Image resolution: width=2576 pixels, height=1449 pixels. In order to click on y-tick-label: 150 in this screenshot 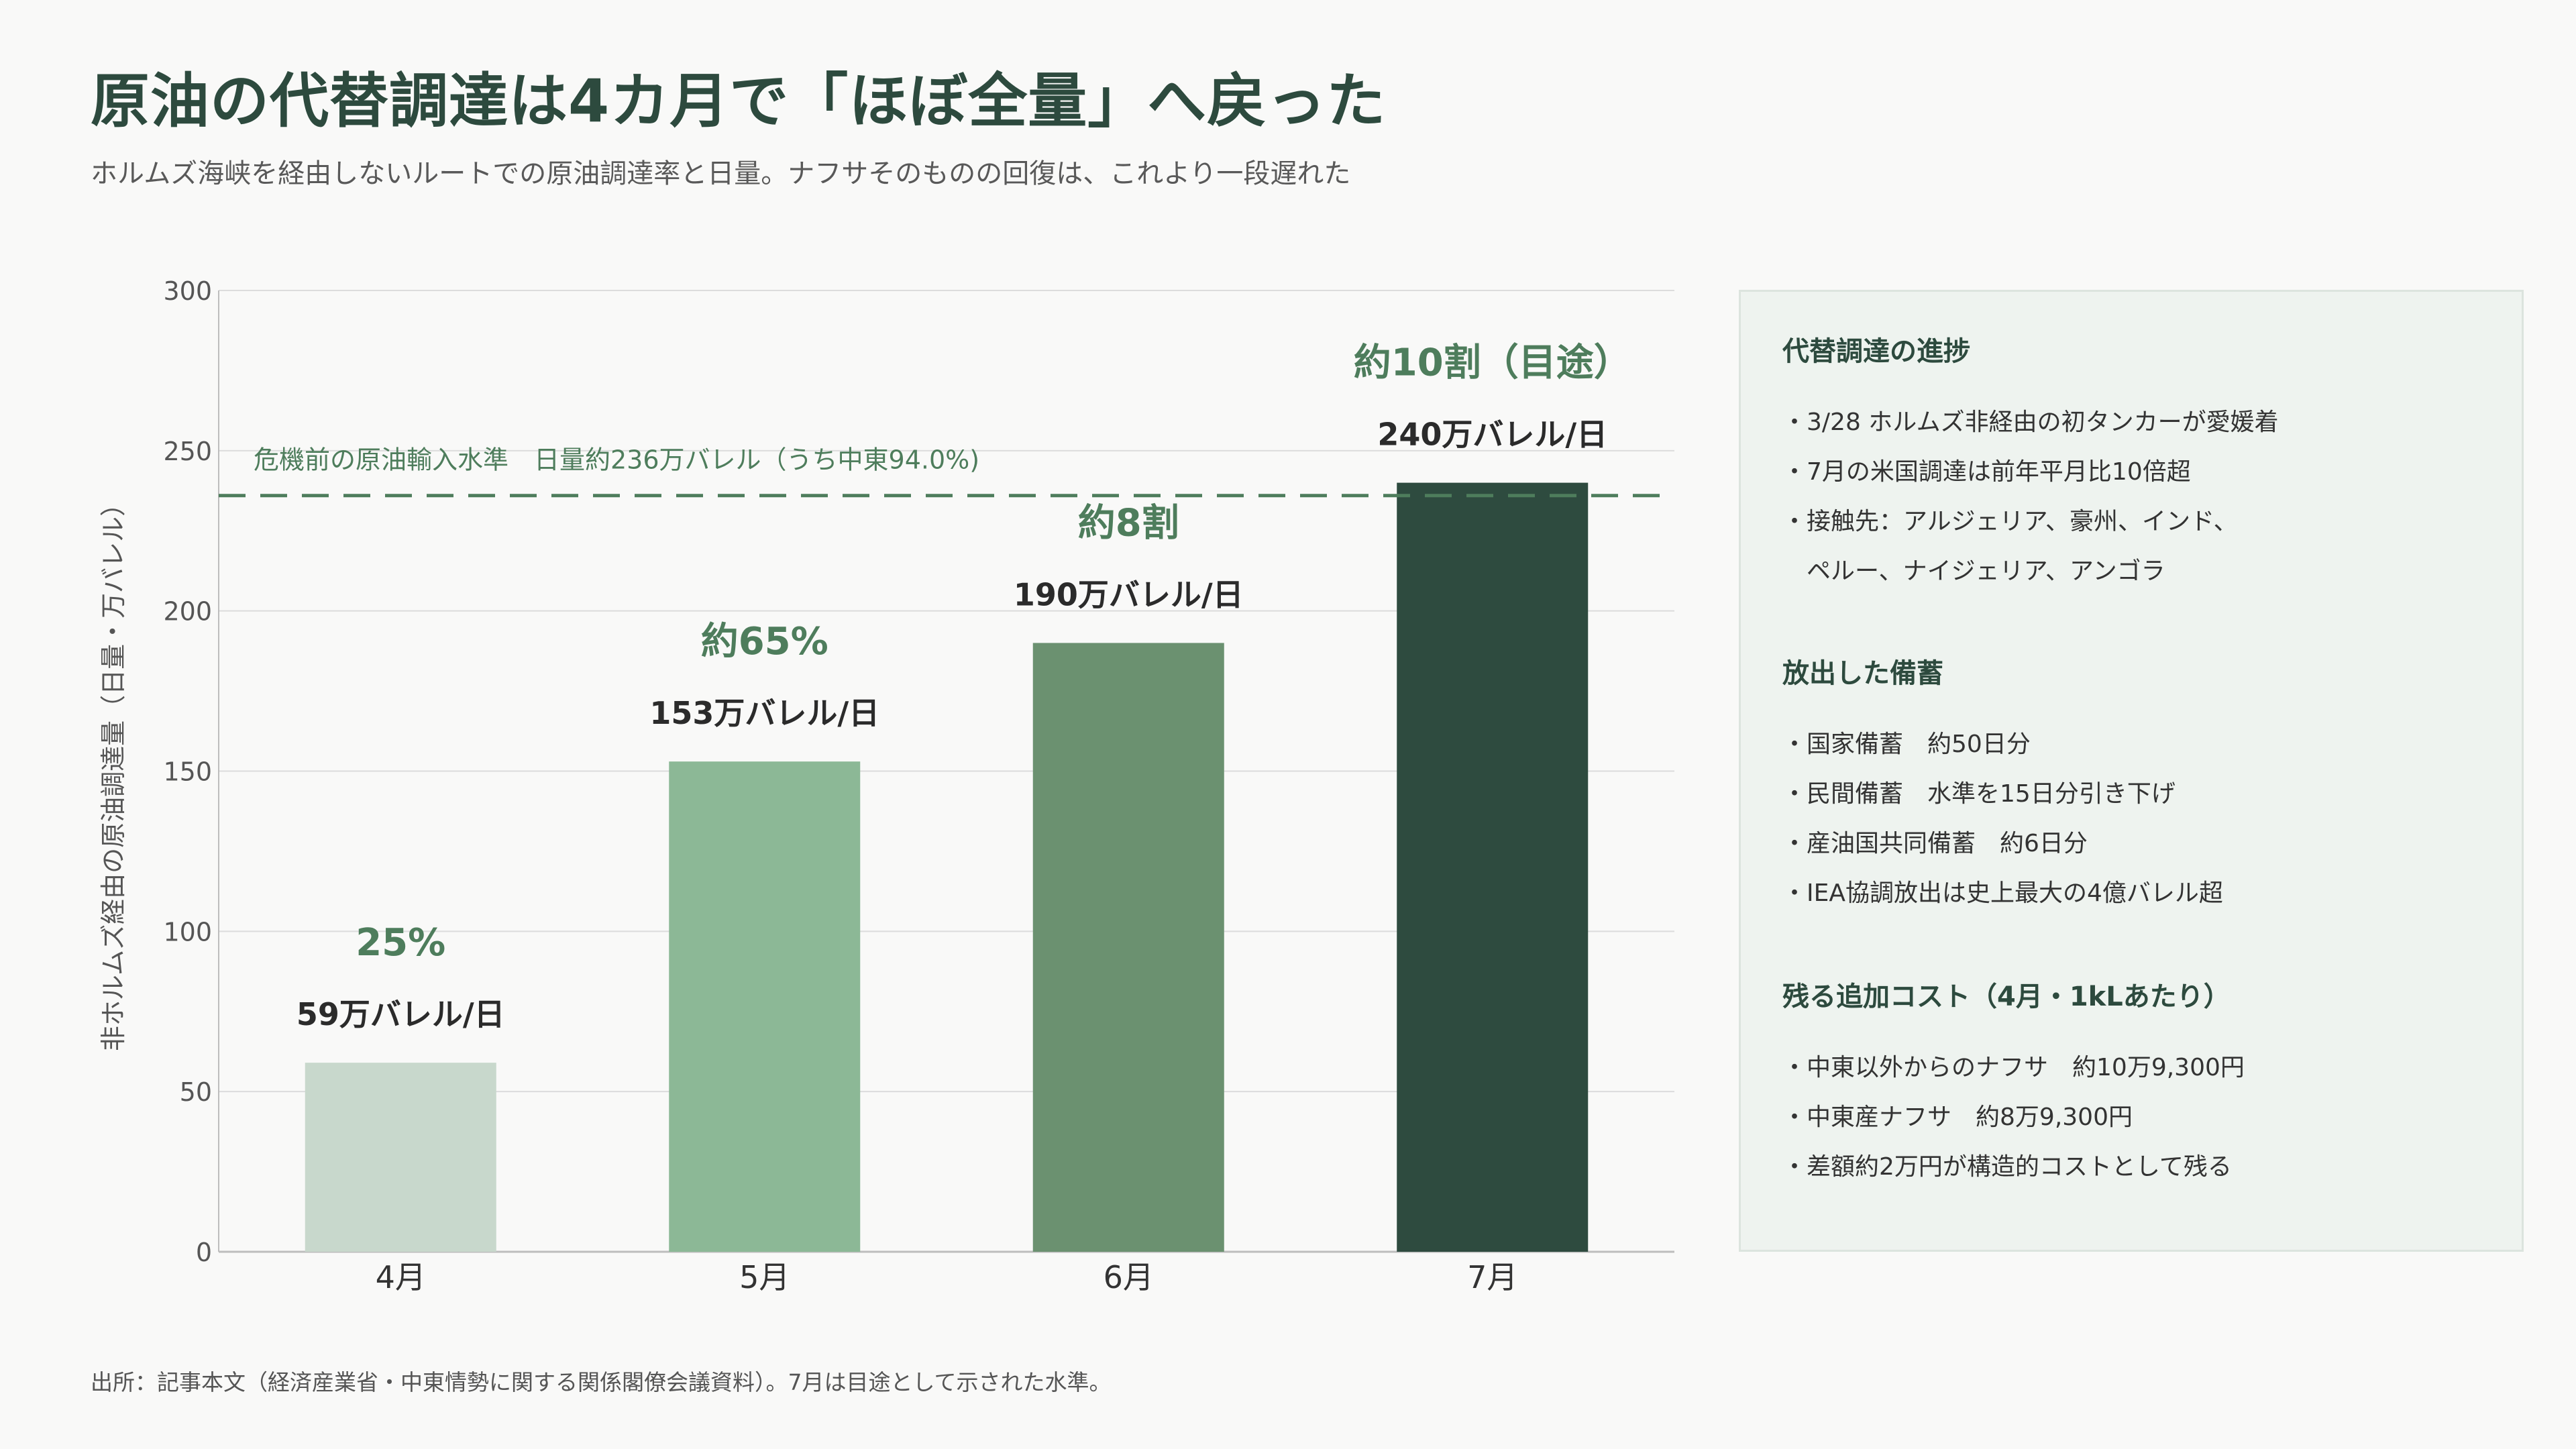, I will do `click(187, 772)`.